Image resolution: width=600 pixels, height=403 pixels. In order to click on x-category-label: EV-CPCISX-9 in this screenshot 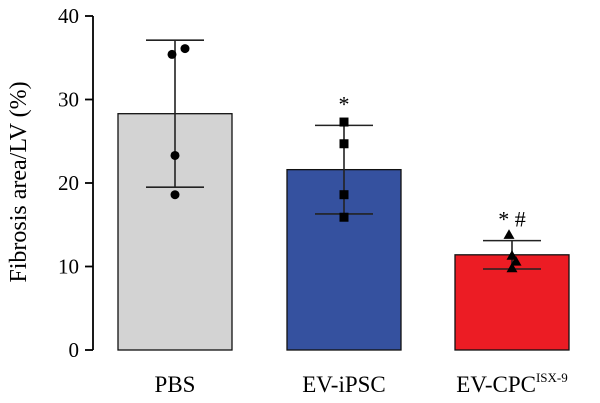, I will do `click(511, 383)`.